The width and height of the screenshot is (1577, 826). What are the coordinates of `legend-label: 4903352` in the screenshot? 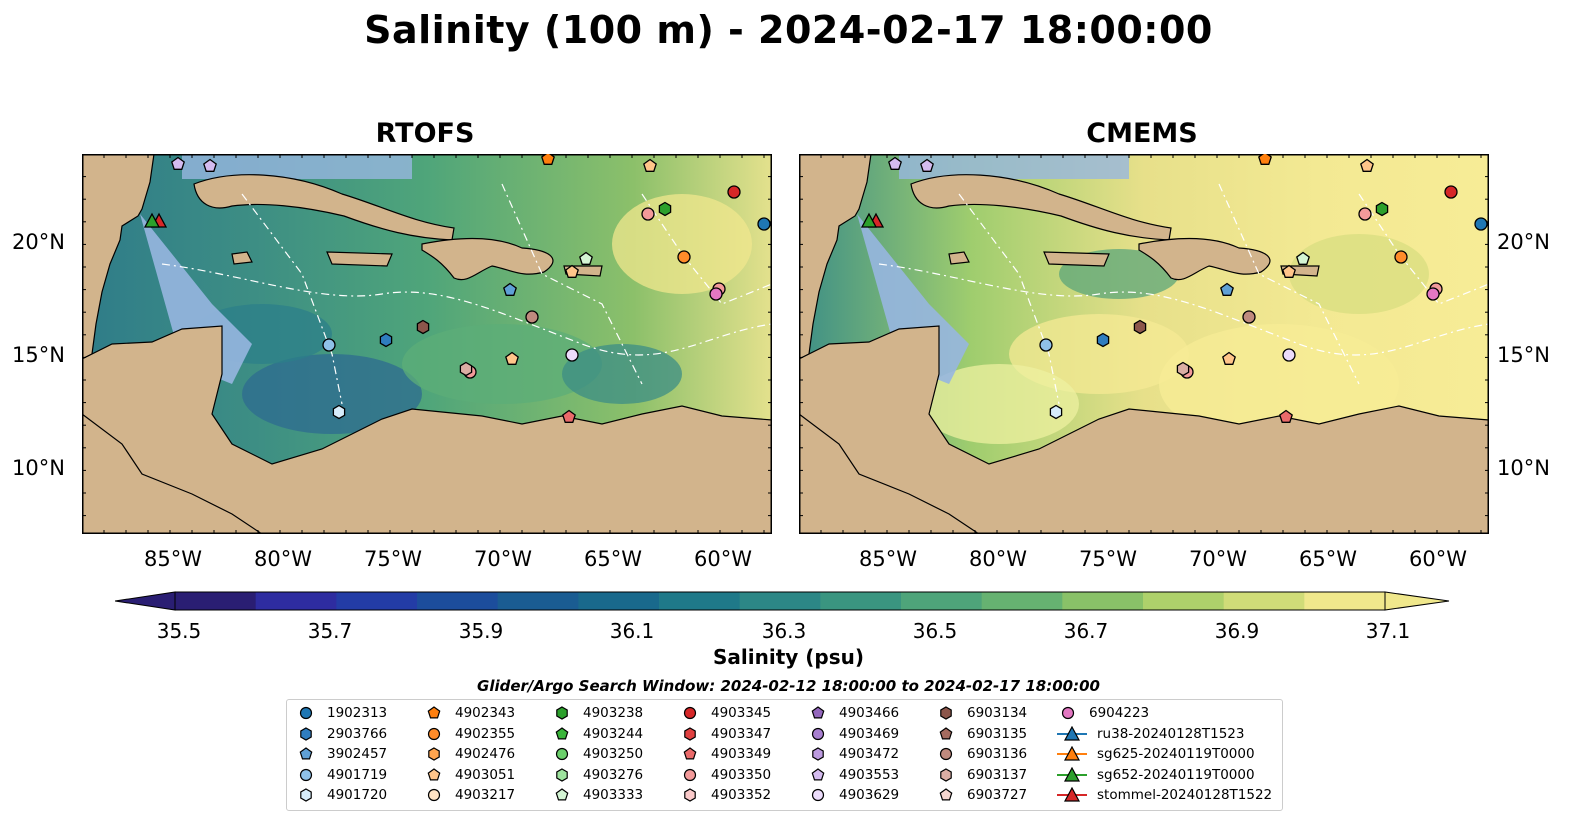 It's located at (741, 795).